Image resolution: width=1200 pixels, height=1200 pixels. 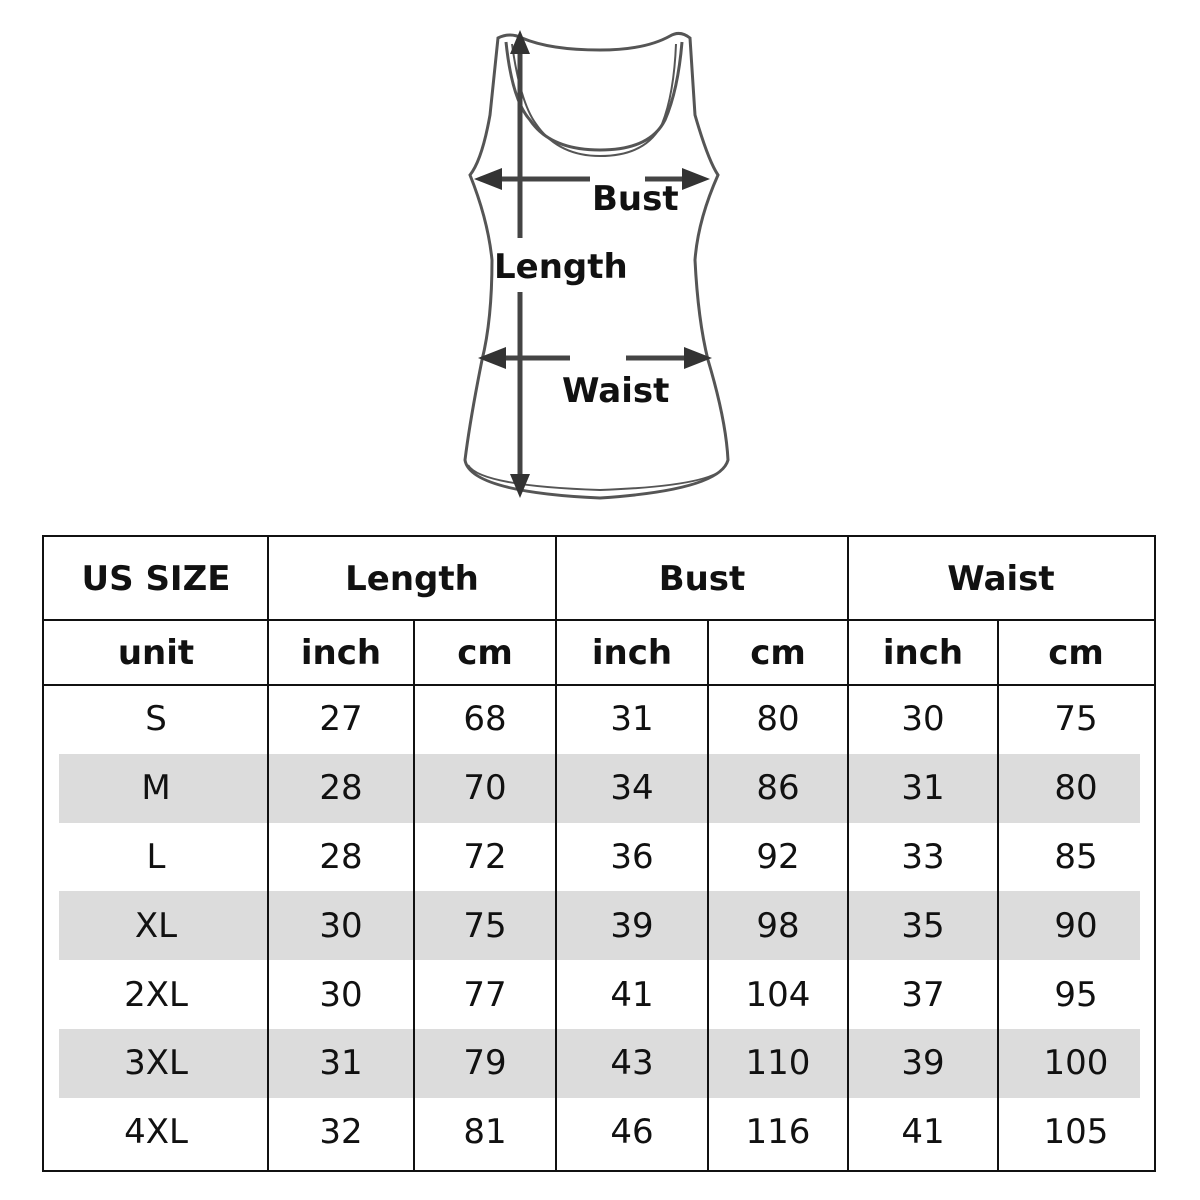 What do you see at coordinates (156, 1063) in the screenshot?
I see `size-cell: 3XL` at bounding box center [156, 1063].